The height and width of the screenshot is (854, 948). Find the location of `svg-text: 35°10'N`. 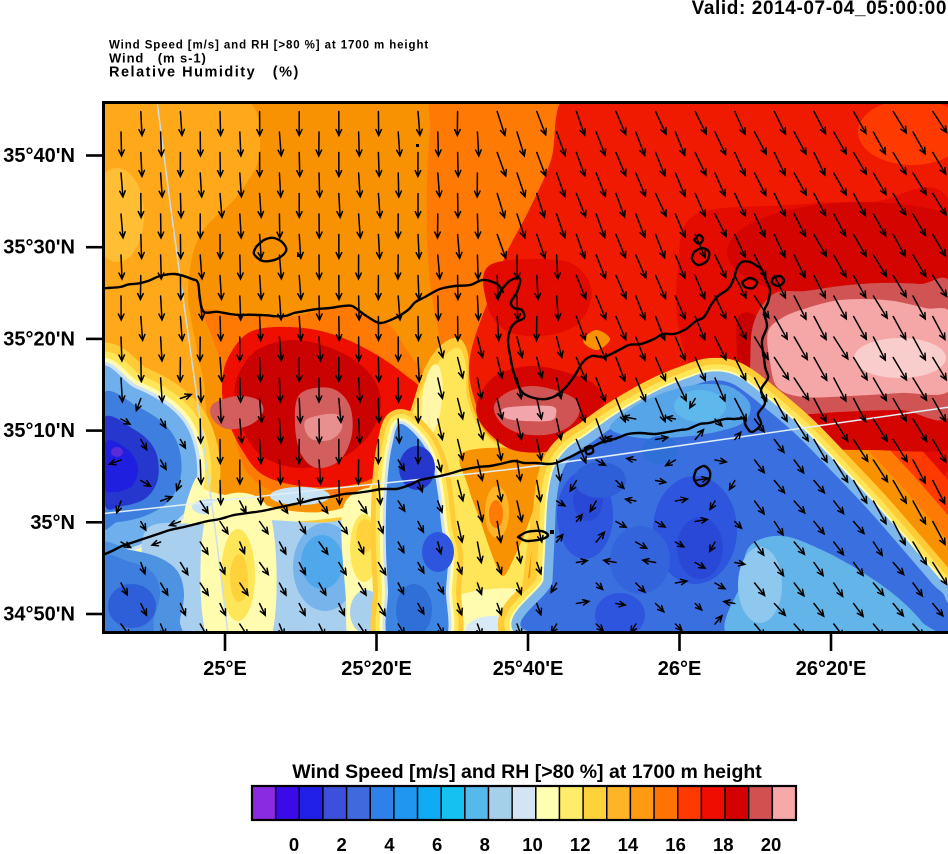

svg-text: 35°10'N is located at coordinates (39, 431).